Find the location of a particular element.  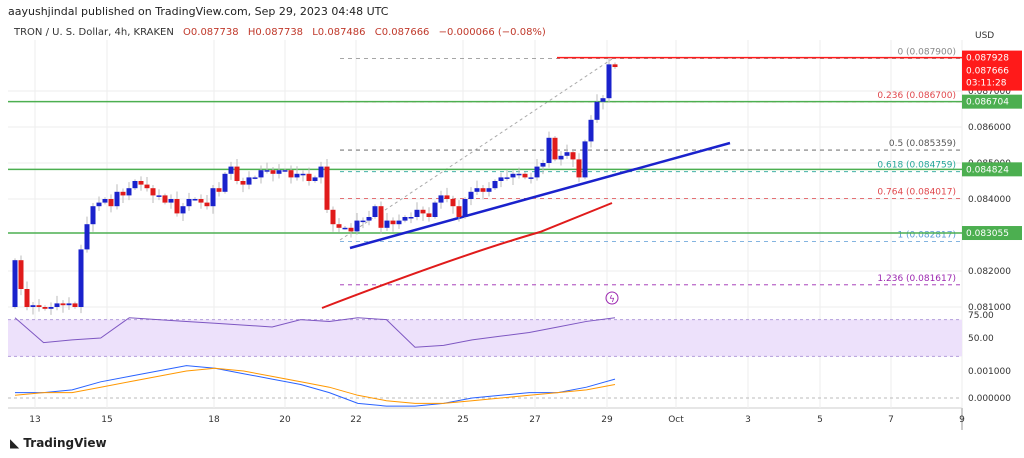

fib-level-label: 0.764 (0.084017) is located at coordinates (916, 192).